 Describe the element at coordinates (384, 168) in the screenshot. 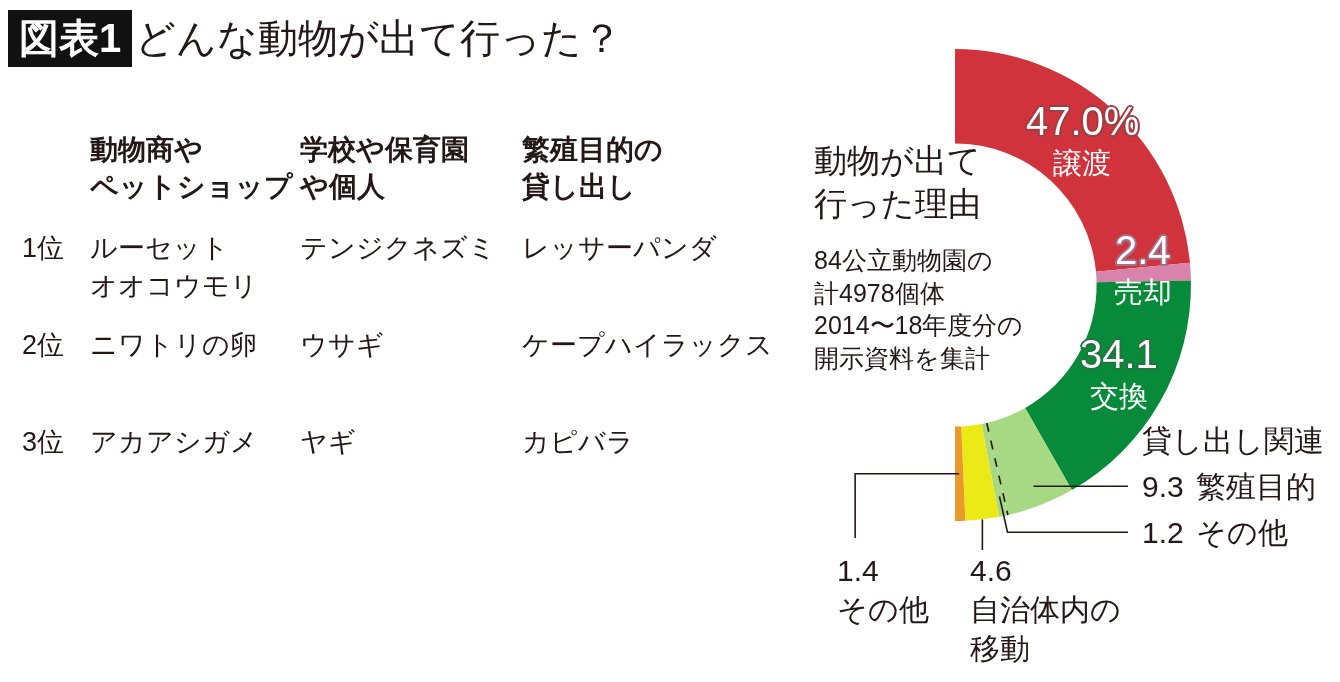

I see `category-label: 学校や保育園や個人` at that location.